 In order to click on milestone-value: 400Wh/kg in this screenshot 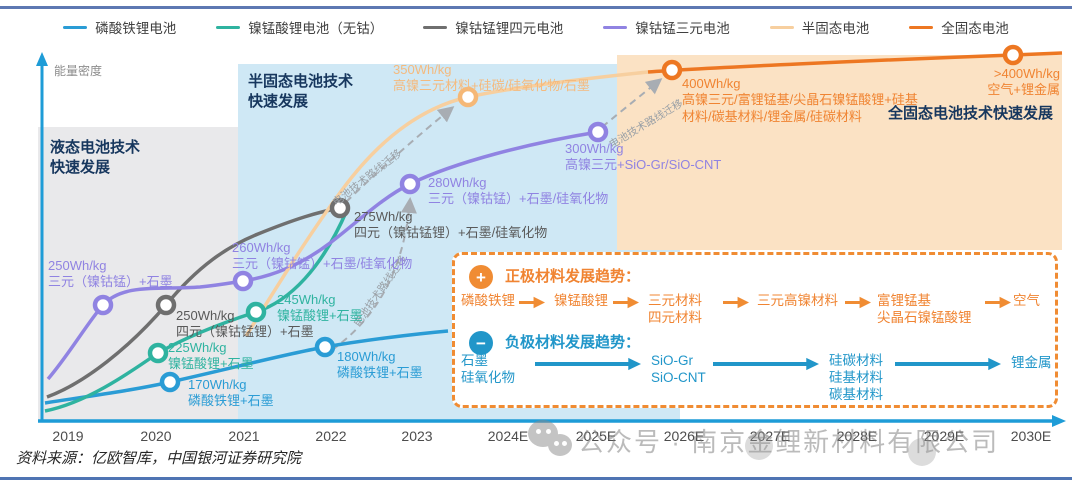, I will do `click(711, 83)`.